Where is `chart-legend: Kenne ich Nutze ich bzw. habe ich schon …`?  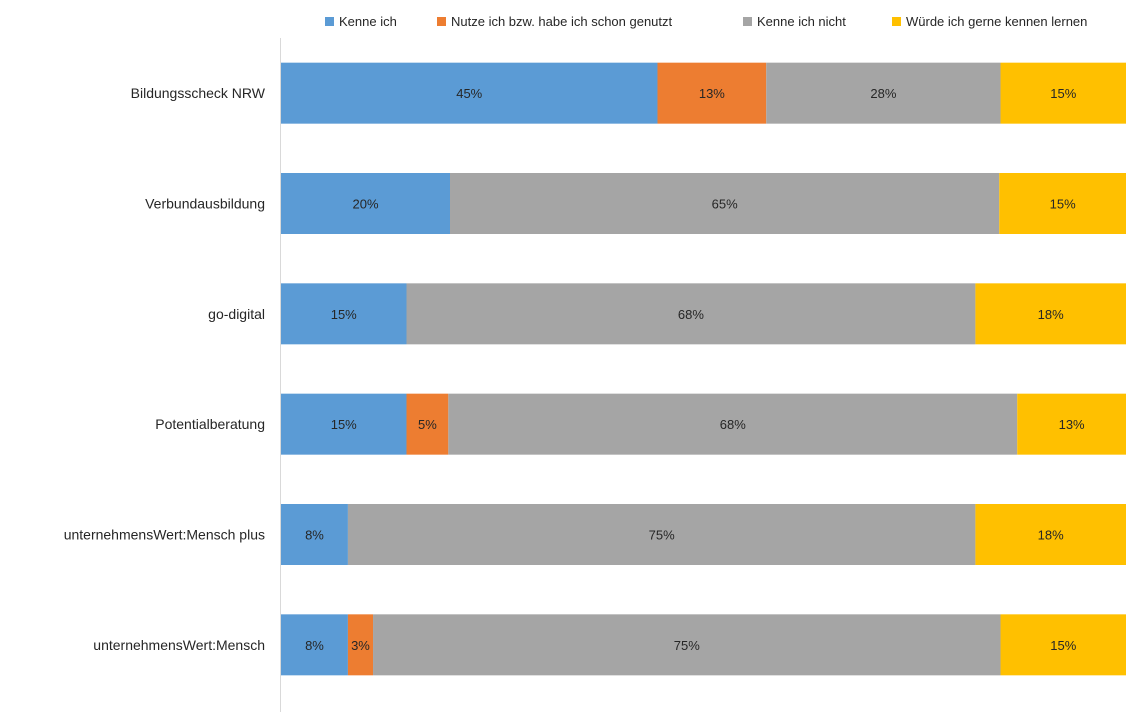
chart-legend: Kenne ich Nutze ich bzw. habe ich schon … is located at coordinates (565, 24).